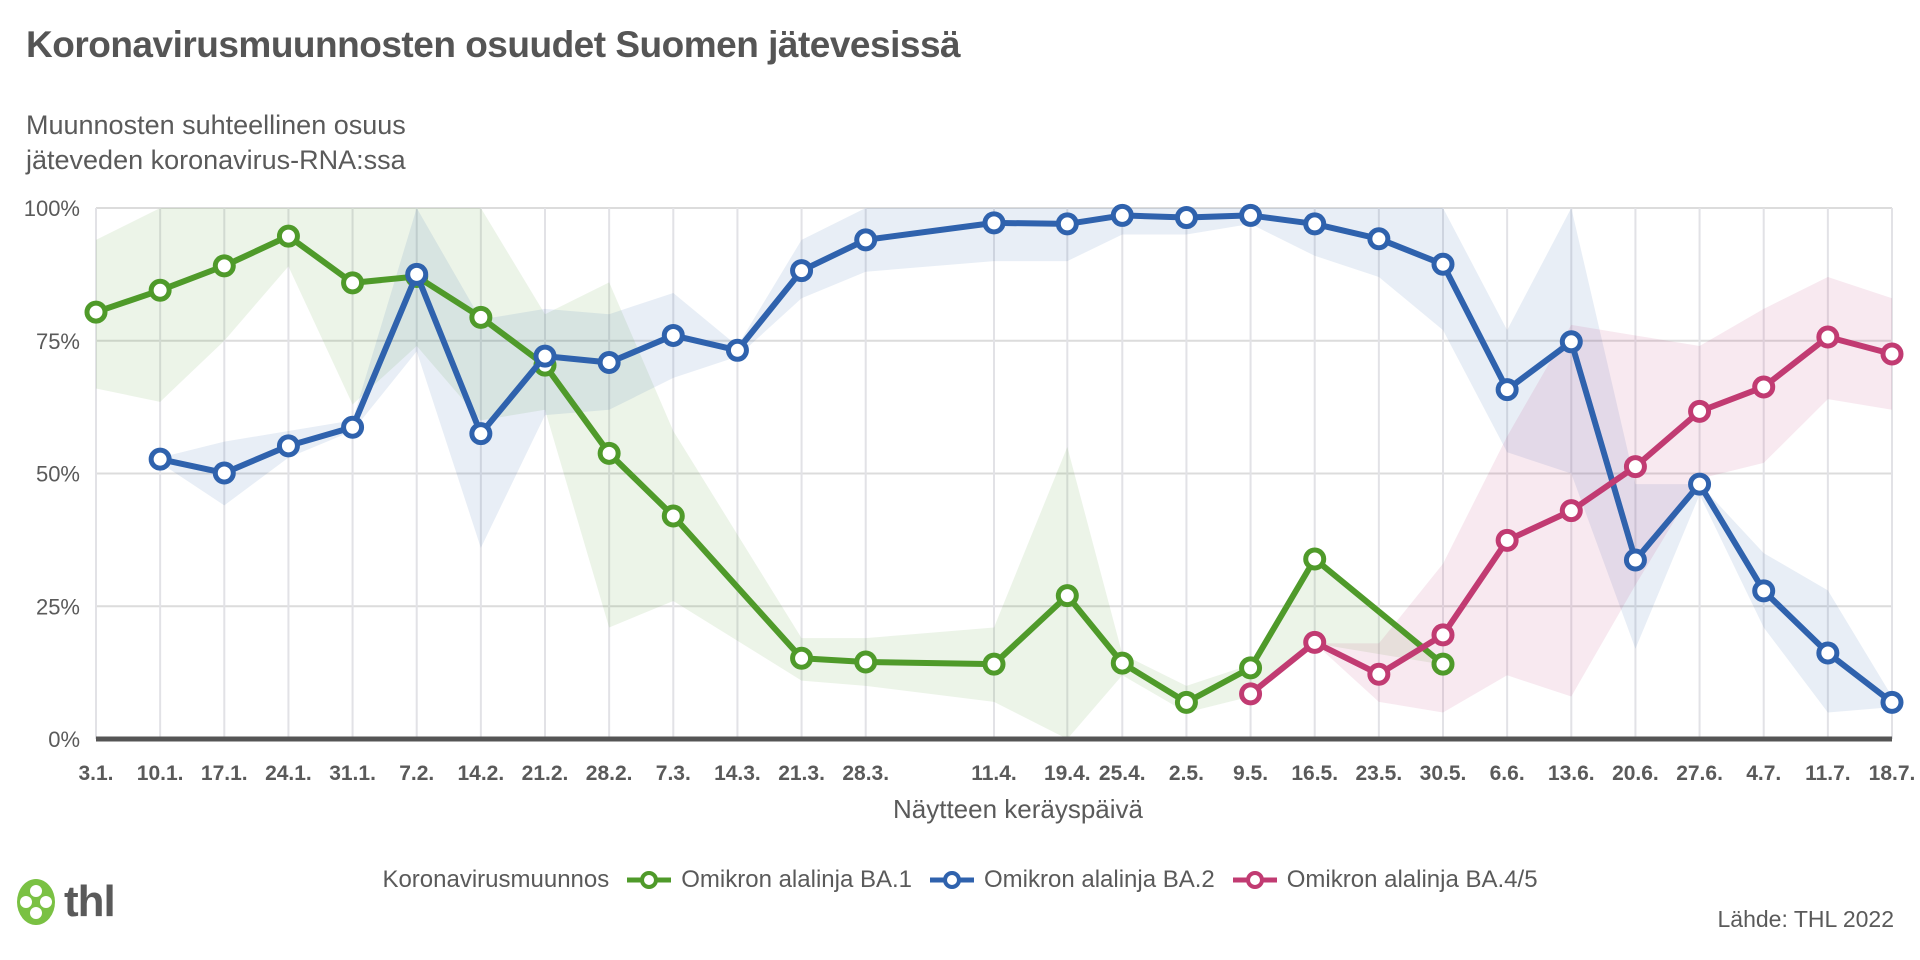 The width and height of the screenshot is (1920, 960). I want to click on x-tick-label: 30.5., so click(1443, 773).